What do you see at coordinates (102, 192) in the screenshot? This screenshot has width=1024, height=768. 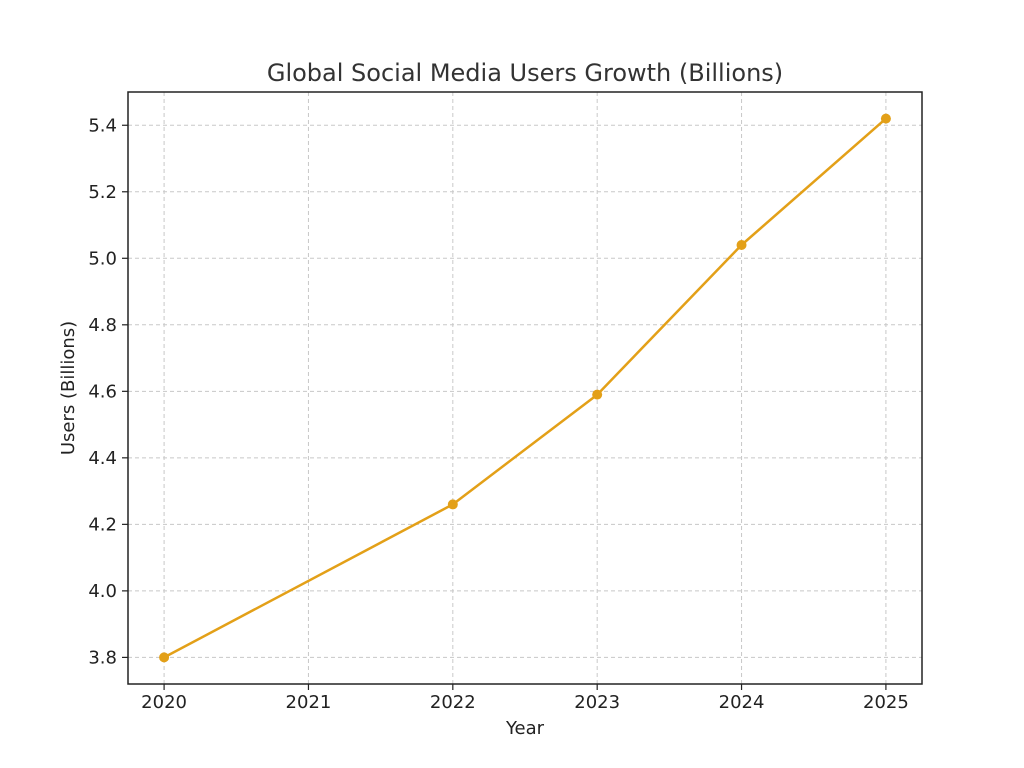 I see `y-tick-label: 5.2` at bounding box center [102, 192].